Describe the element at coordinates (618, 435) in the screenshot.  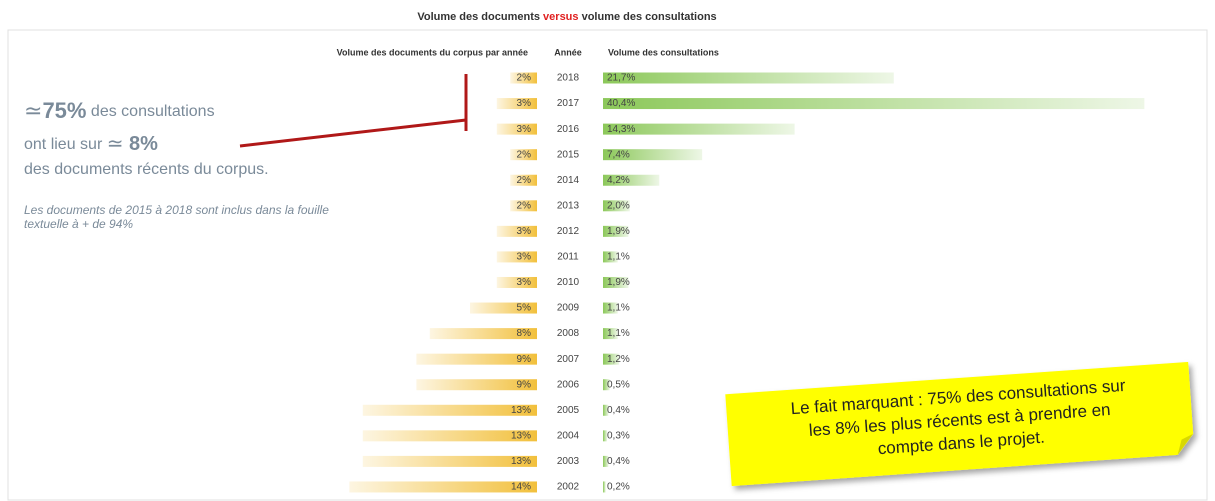
I see `value-label: 0,3%` at that location.